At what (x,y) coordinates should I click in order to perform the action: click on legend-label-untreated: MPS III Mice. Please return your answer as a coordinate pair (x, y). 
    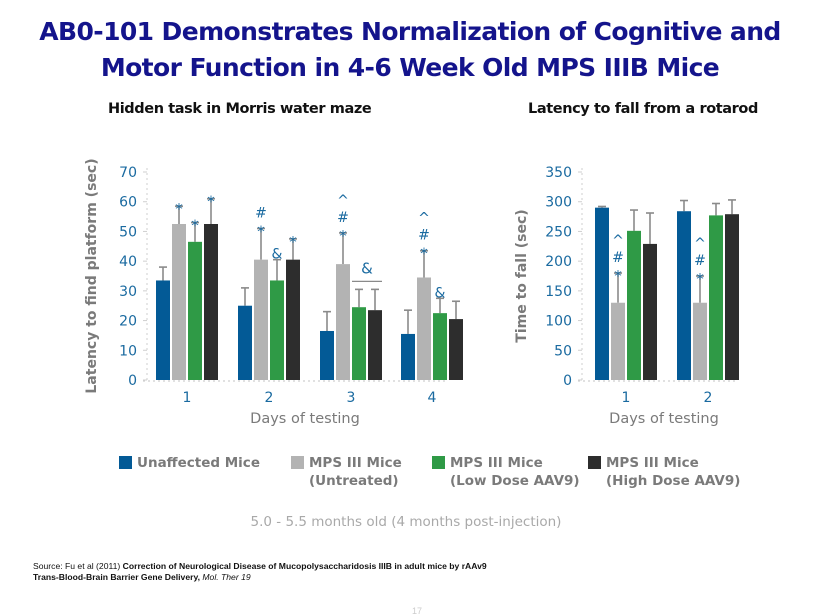
    Looking at the image, I should click on (355, 463).